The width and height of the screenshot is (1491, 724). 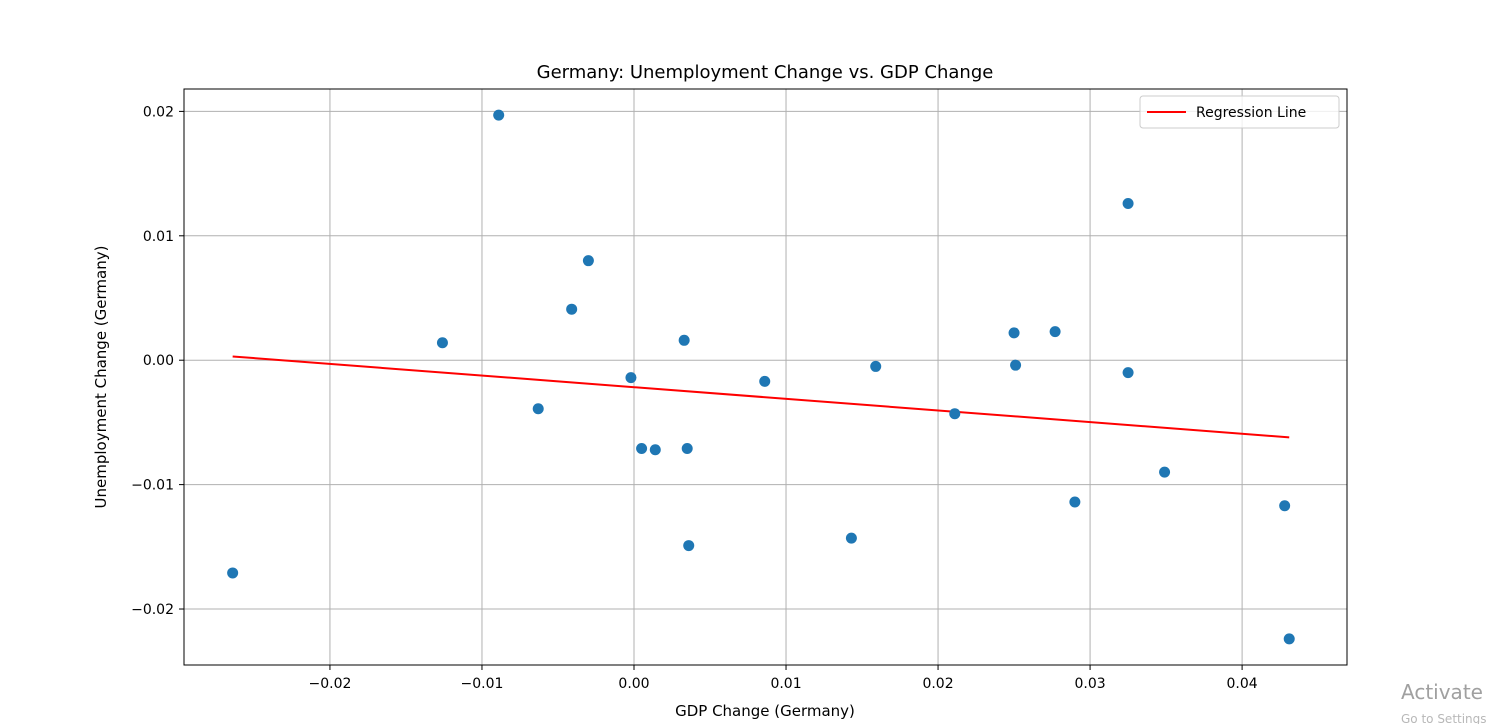 I want to click on x-ticks: −0.02 −0.01 0.00 0.01 0.02 0.03 0.04, so click(x=783, y=678).